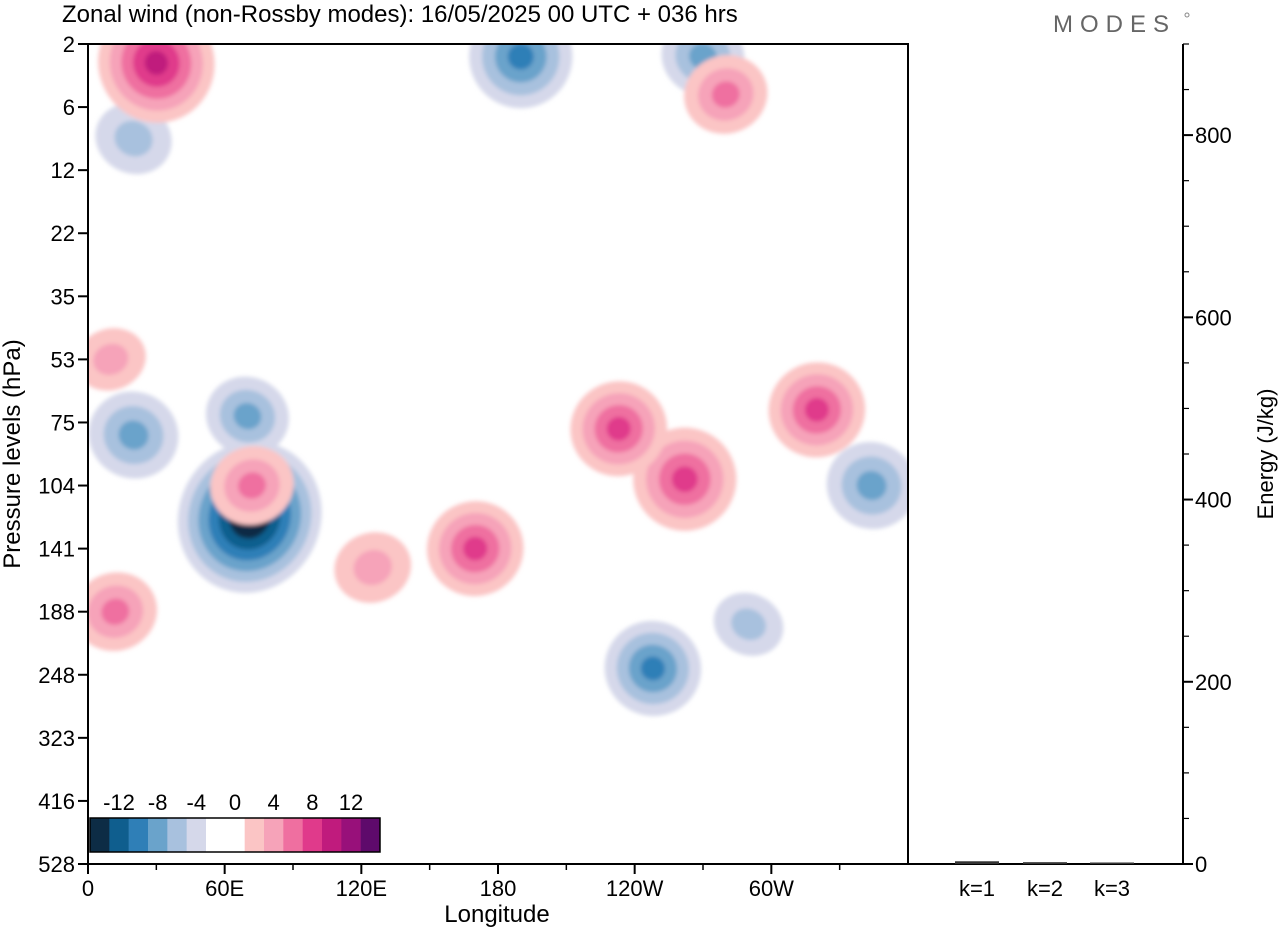  I want to click on y-tick-label: 248, so click(56, 675).